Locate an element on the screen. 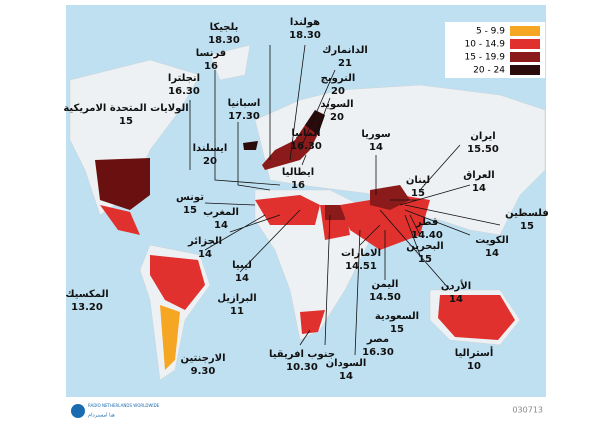 The width and height of the screenshot is (610, 426). country-name: ايطاليا is located at coordinates (298, 172).